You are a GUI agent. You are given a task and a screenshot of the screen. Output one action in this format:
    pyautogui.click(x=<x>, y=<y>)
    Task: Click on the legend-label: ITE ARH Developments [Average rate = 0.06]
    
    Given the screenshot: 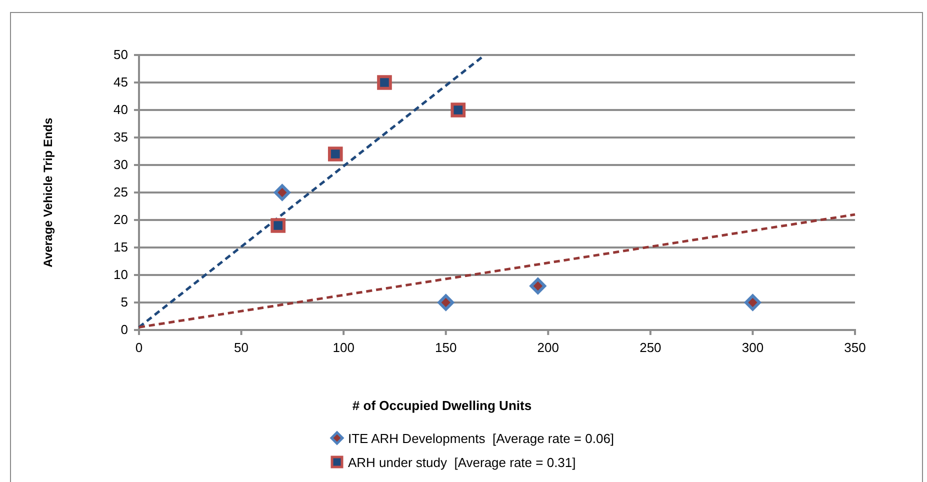 What is the action you would take?
    pyautogui.click(x=481, y=438)
    